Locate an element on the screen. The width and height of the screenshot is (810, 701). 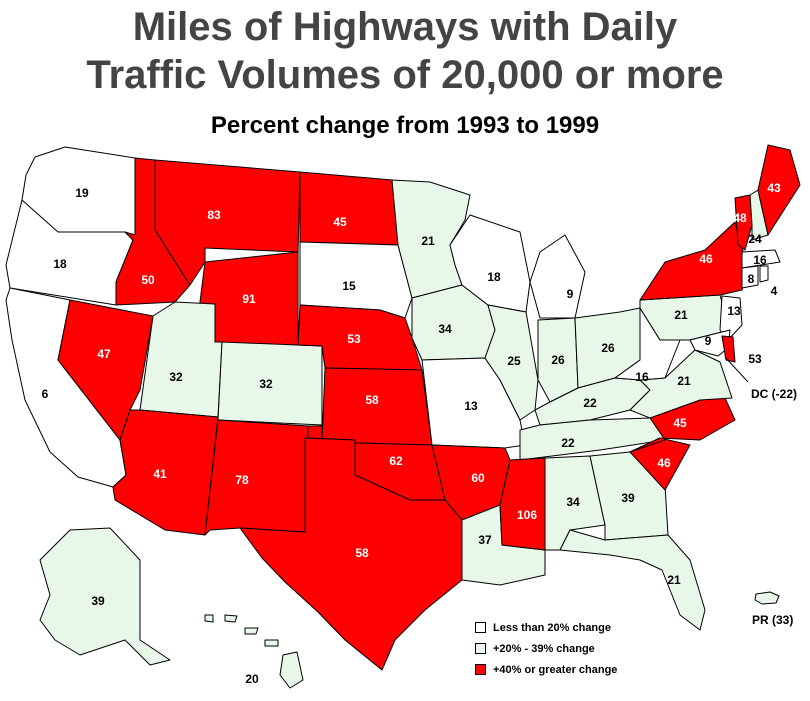
value-label-arizona: 41 is located at coordinates (160, 474).